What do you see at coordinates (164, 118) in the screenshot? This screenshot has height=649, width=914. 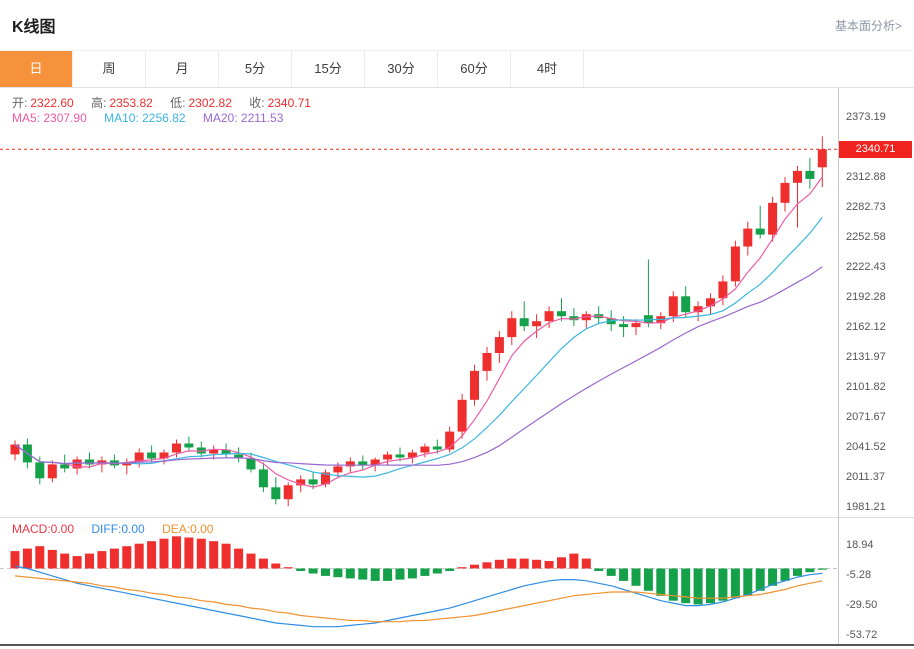 I see `ma10-value: 2256.82` at bounding box center [164, 118].